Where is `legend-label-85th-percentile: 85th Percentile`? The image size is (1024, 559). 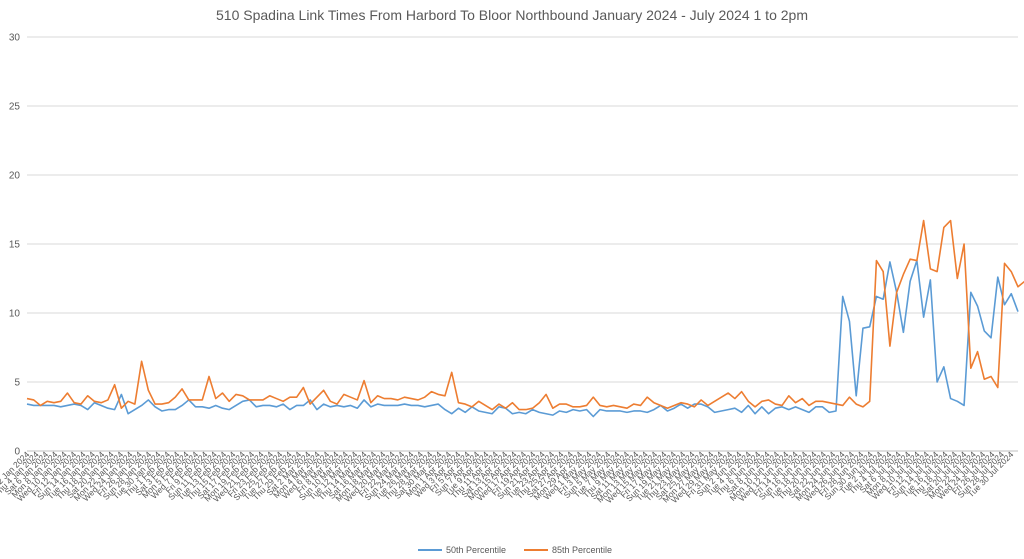
legend-label-85th-percentile: 85th Percentile is located at coordinates (582, 550).